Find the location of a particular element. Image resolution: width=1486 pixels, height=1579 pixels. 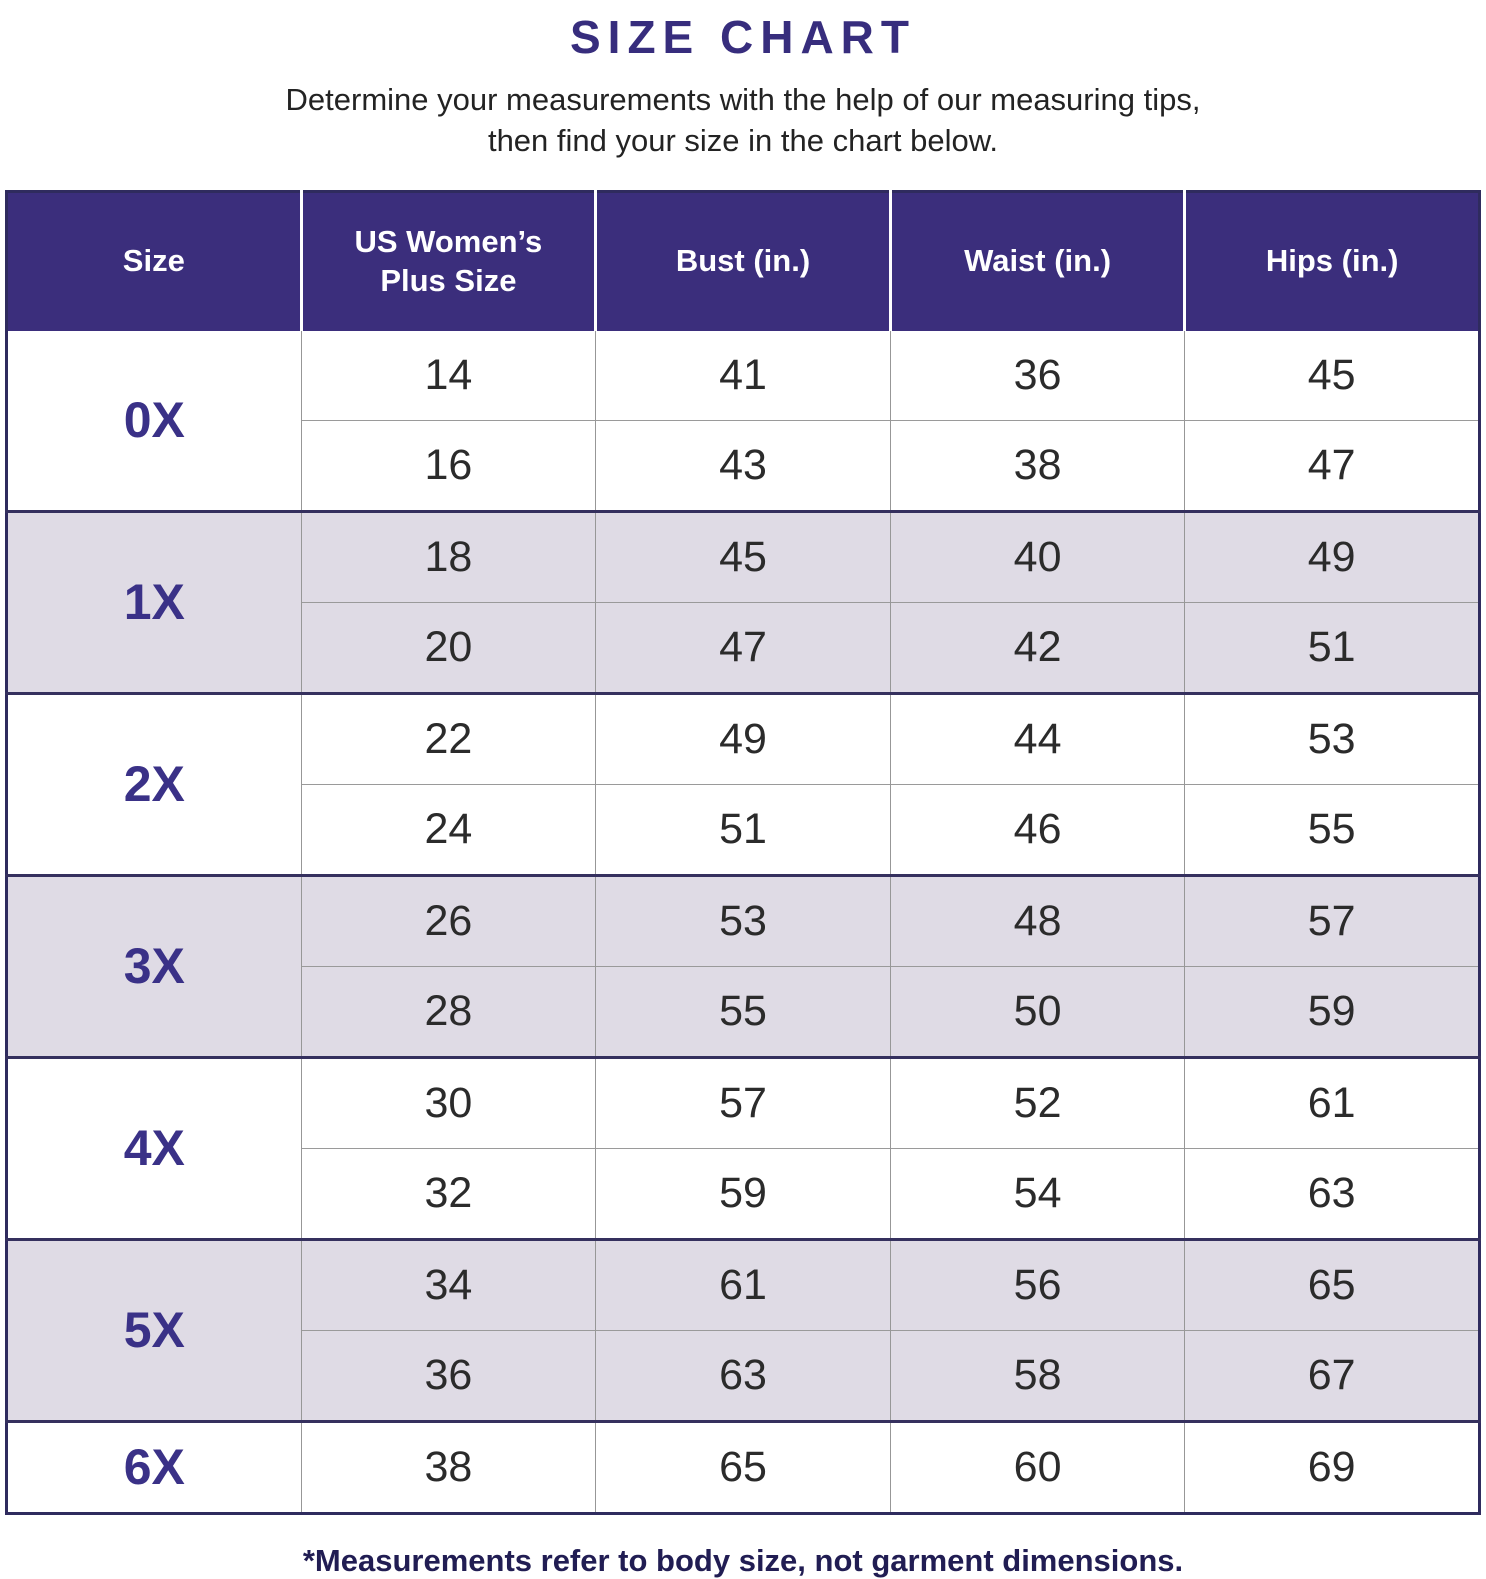

column-header-hips: Hips (in.) is located at coordinates (1332, 261).